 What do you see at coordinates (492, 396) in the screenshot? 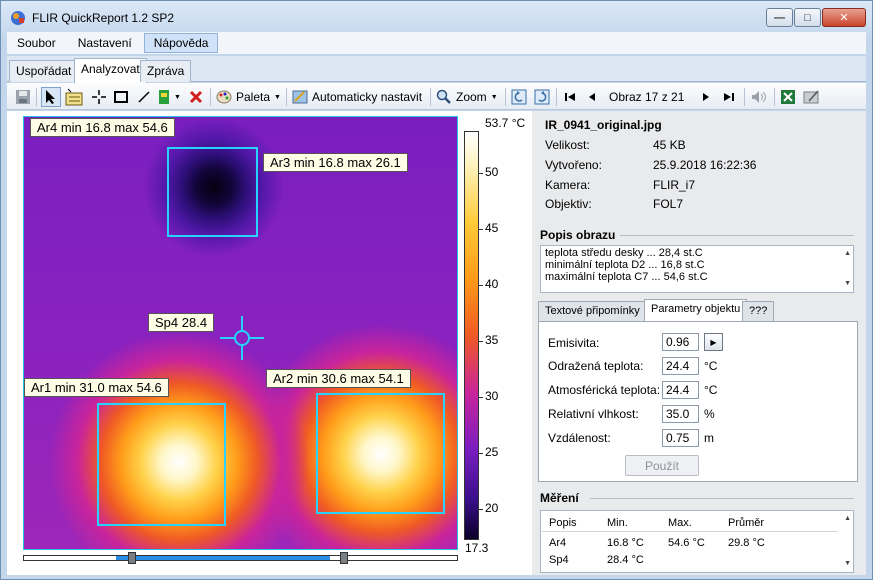
I see `scale-tick-label: 30` at bounding box center [492, 396].